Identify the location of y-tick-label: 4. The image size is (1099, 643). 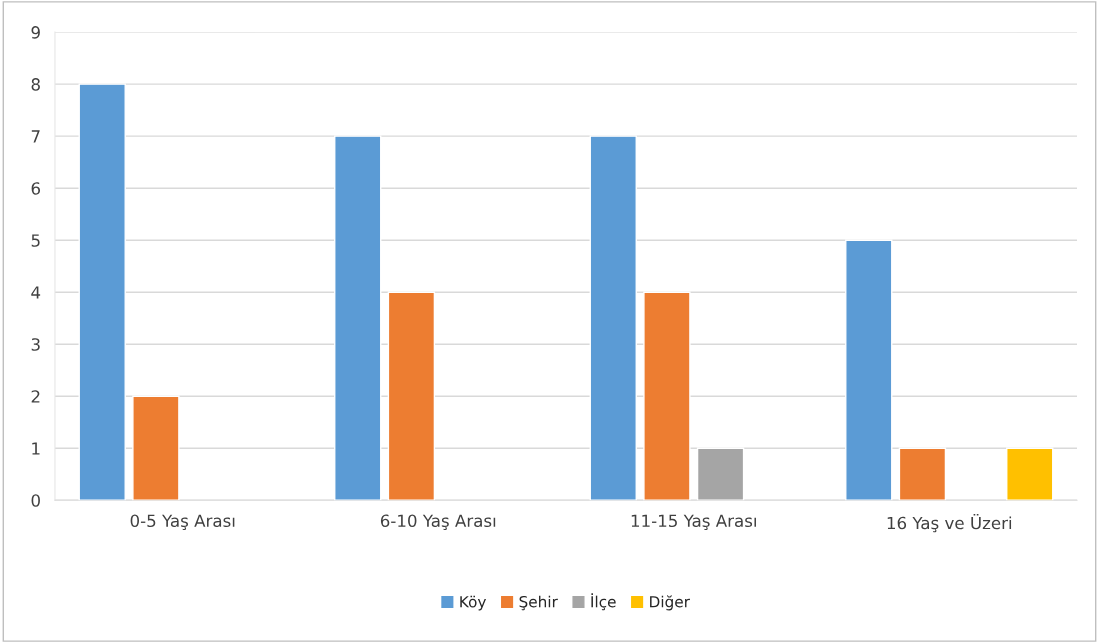
(36, 292).